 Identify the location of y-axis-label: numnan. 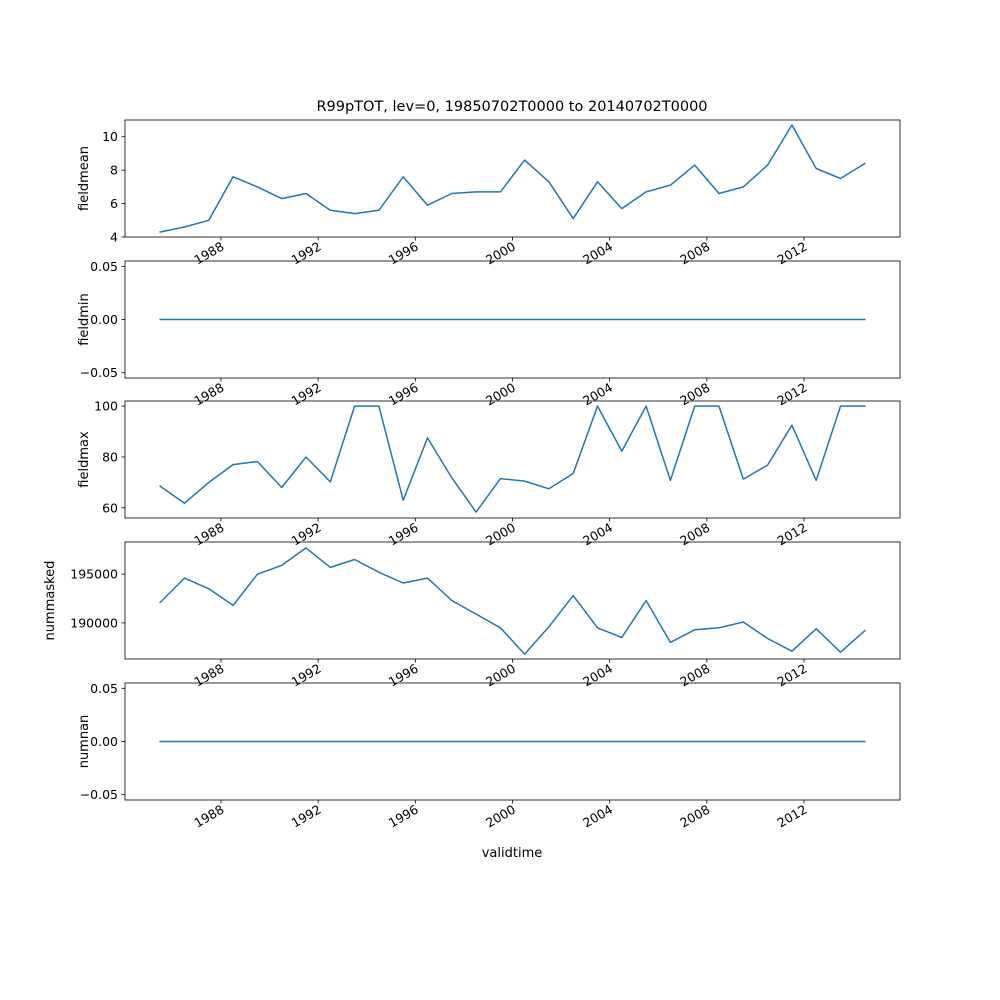
(84, 742).